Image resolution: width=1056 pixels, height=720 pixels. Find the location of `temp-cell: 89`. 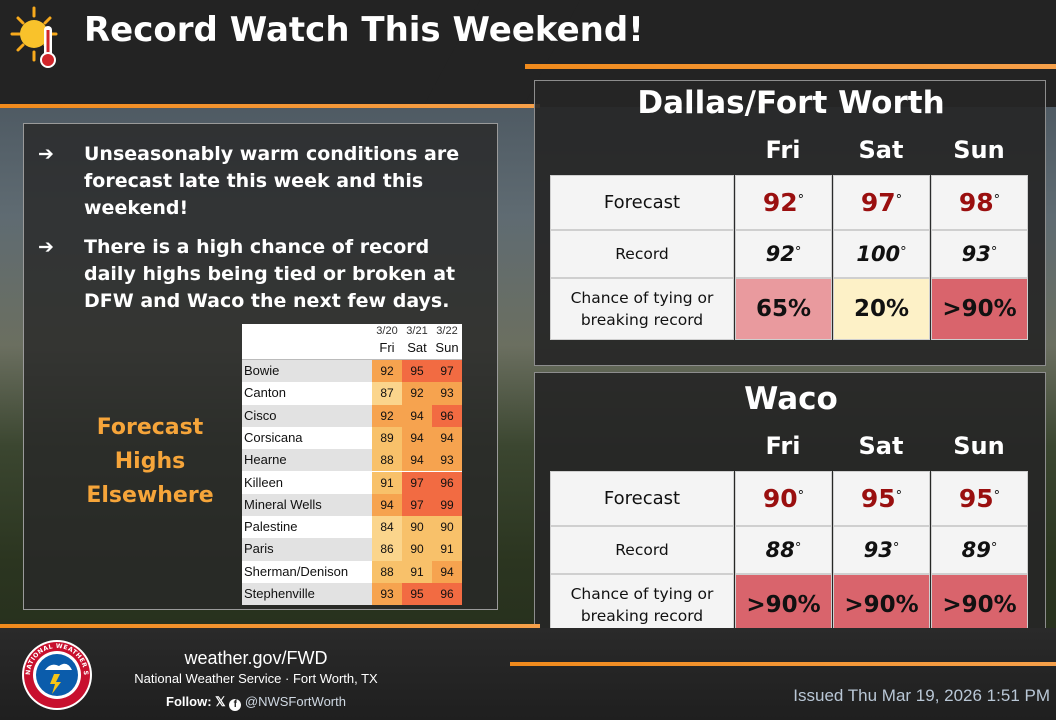

temp-cell: 89 is located at coordinates (387, 438).